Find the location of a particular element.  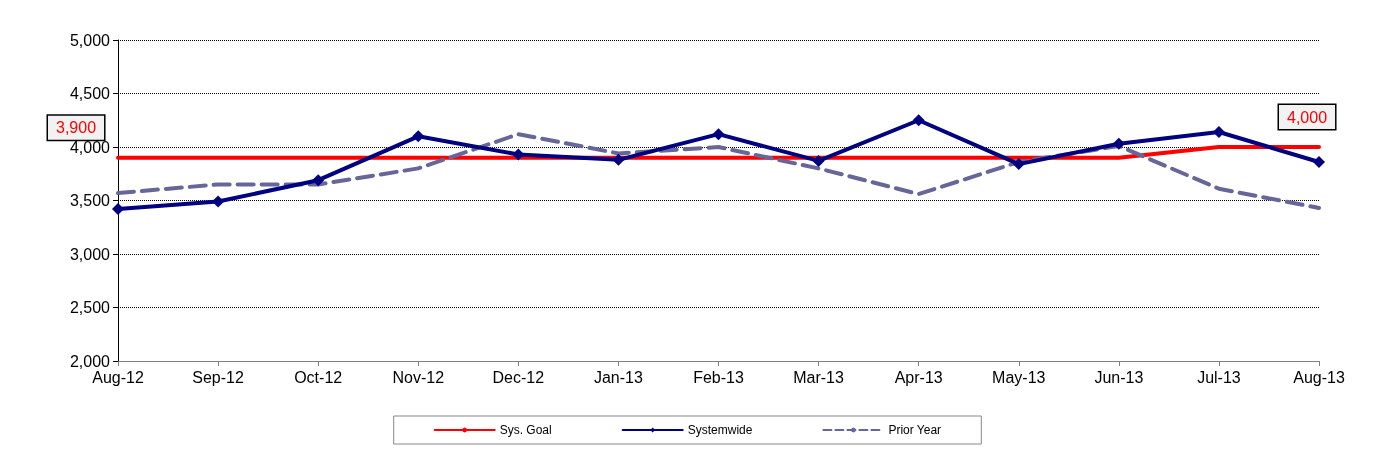

x-tick-label: Aug-12 is located at coordinates (118, 377).